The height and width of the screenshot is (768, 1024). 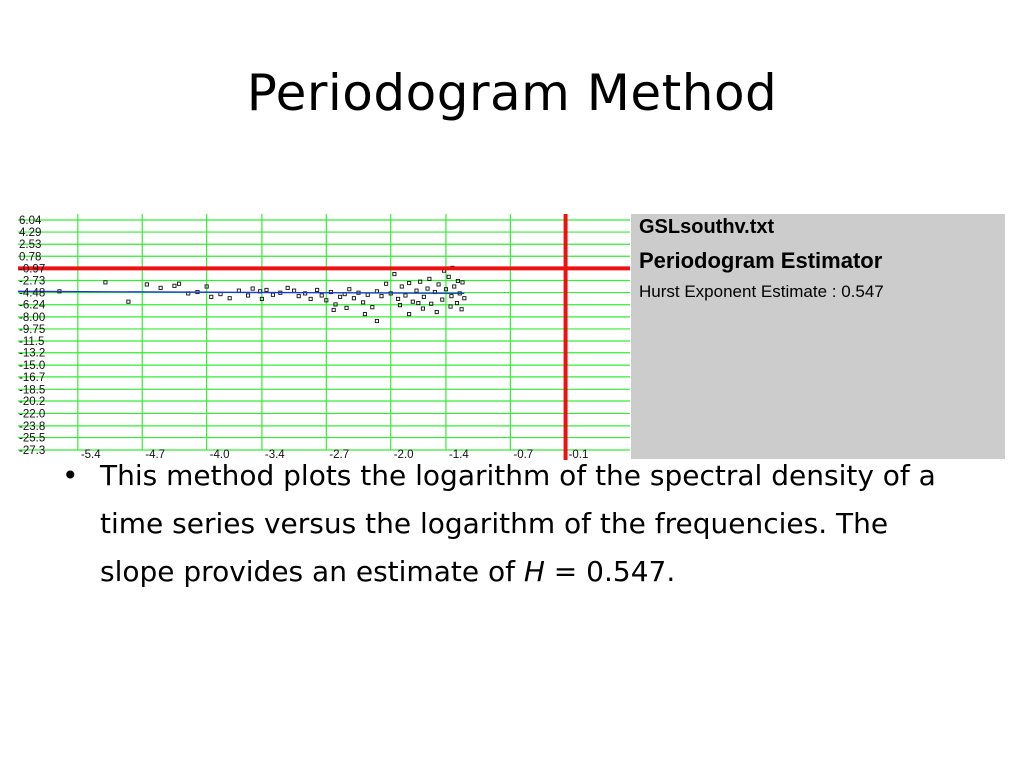 What do you see at coordinates (32, 269) in the screenshot?
I see `y-tick-label: -0.97` at bounding box center [32, 269].